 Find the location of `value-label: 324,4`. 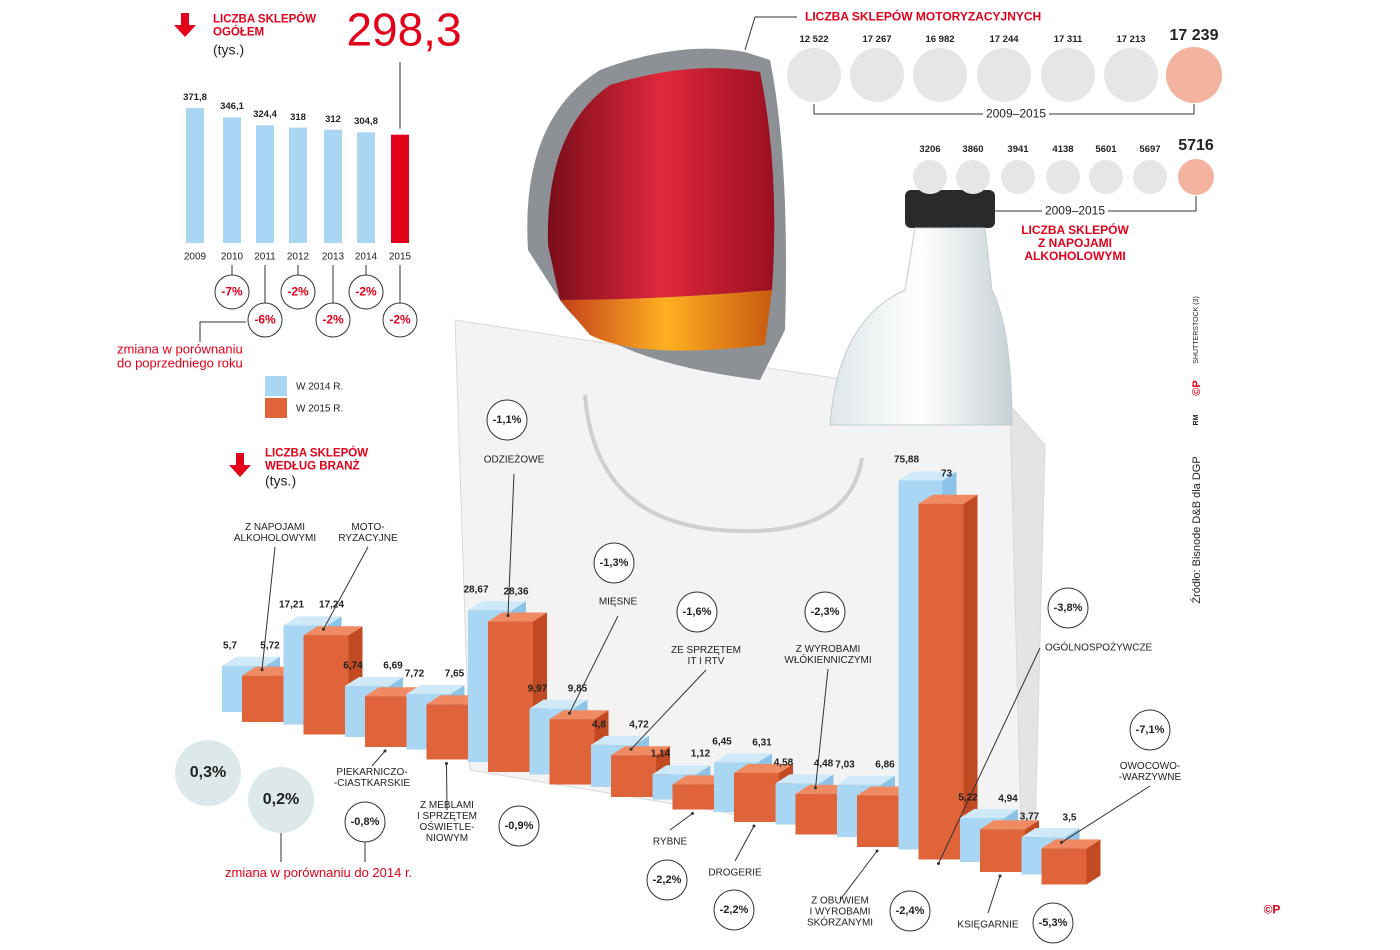

value-label: 324,4 is located at coordinates (265, 115).